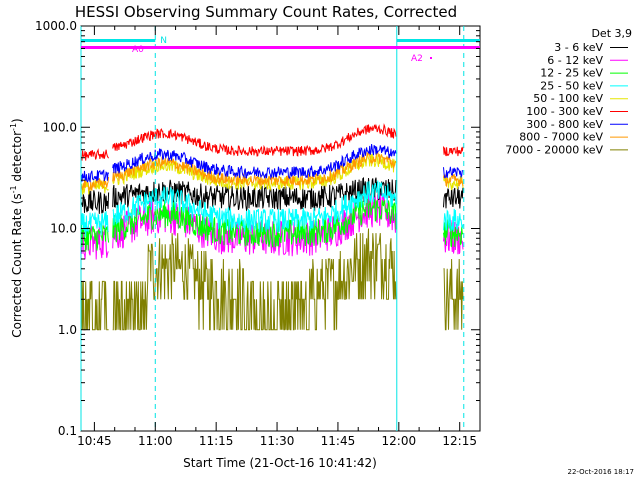  I want to click on legend-label: 800 - 7000 keV, so click(561, 137).